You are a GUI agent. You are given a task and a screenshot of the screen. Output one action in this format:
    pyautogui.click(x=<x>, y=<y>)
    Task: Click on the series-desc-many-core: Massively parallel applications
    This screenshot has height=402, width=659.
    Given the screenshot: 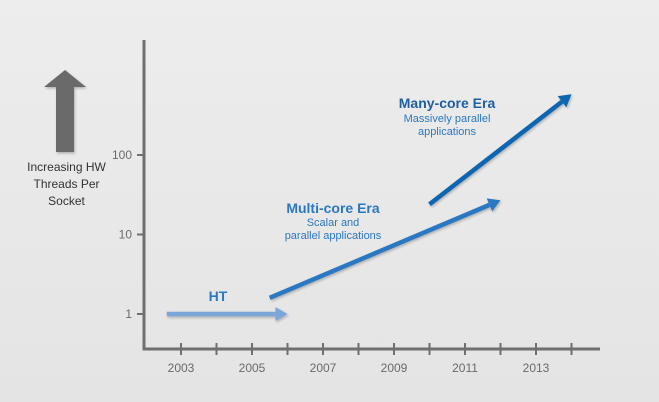 What is the action you would take?
    pyautogui.click(x=447, y=125)
    